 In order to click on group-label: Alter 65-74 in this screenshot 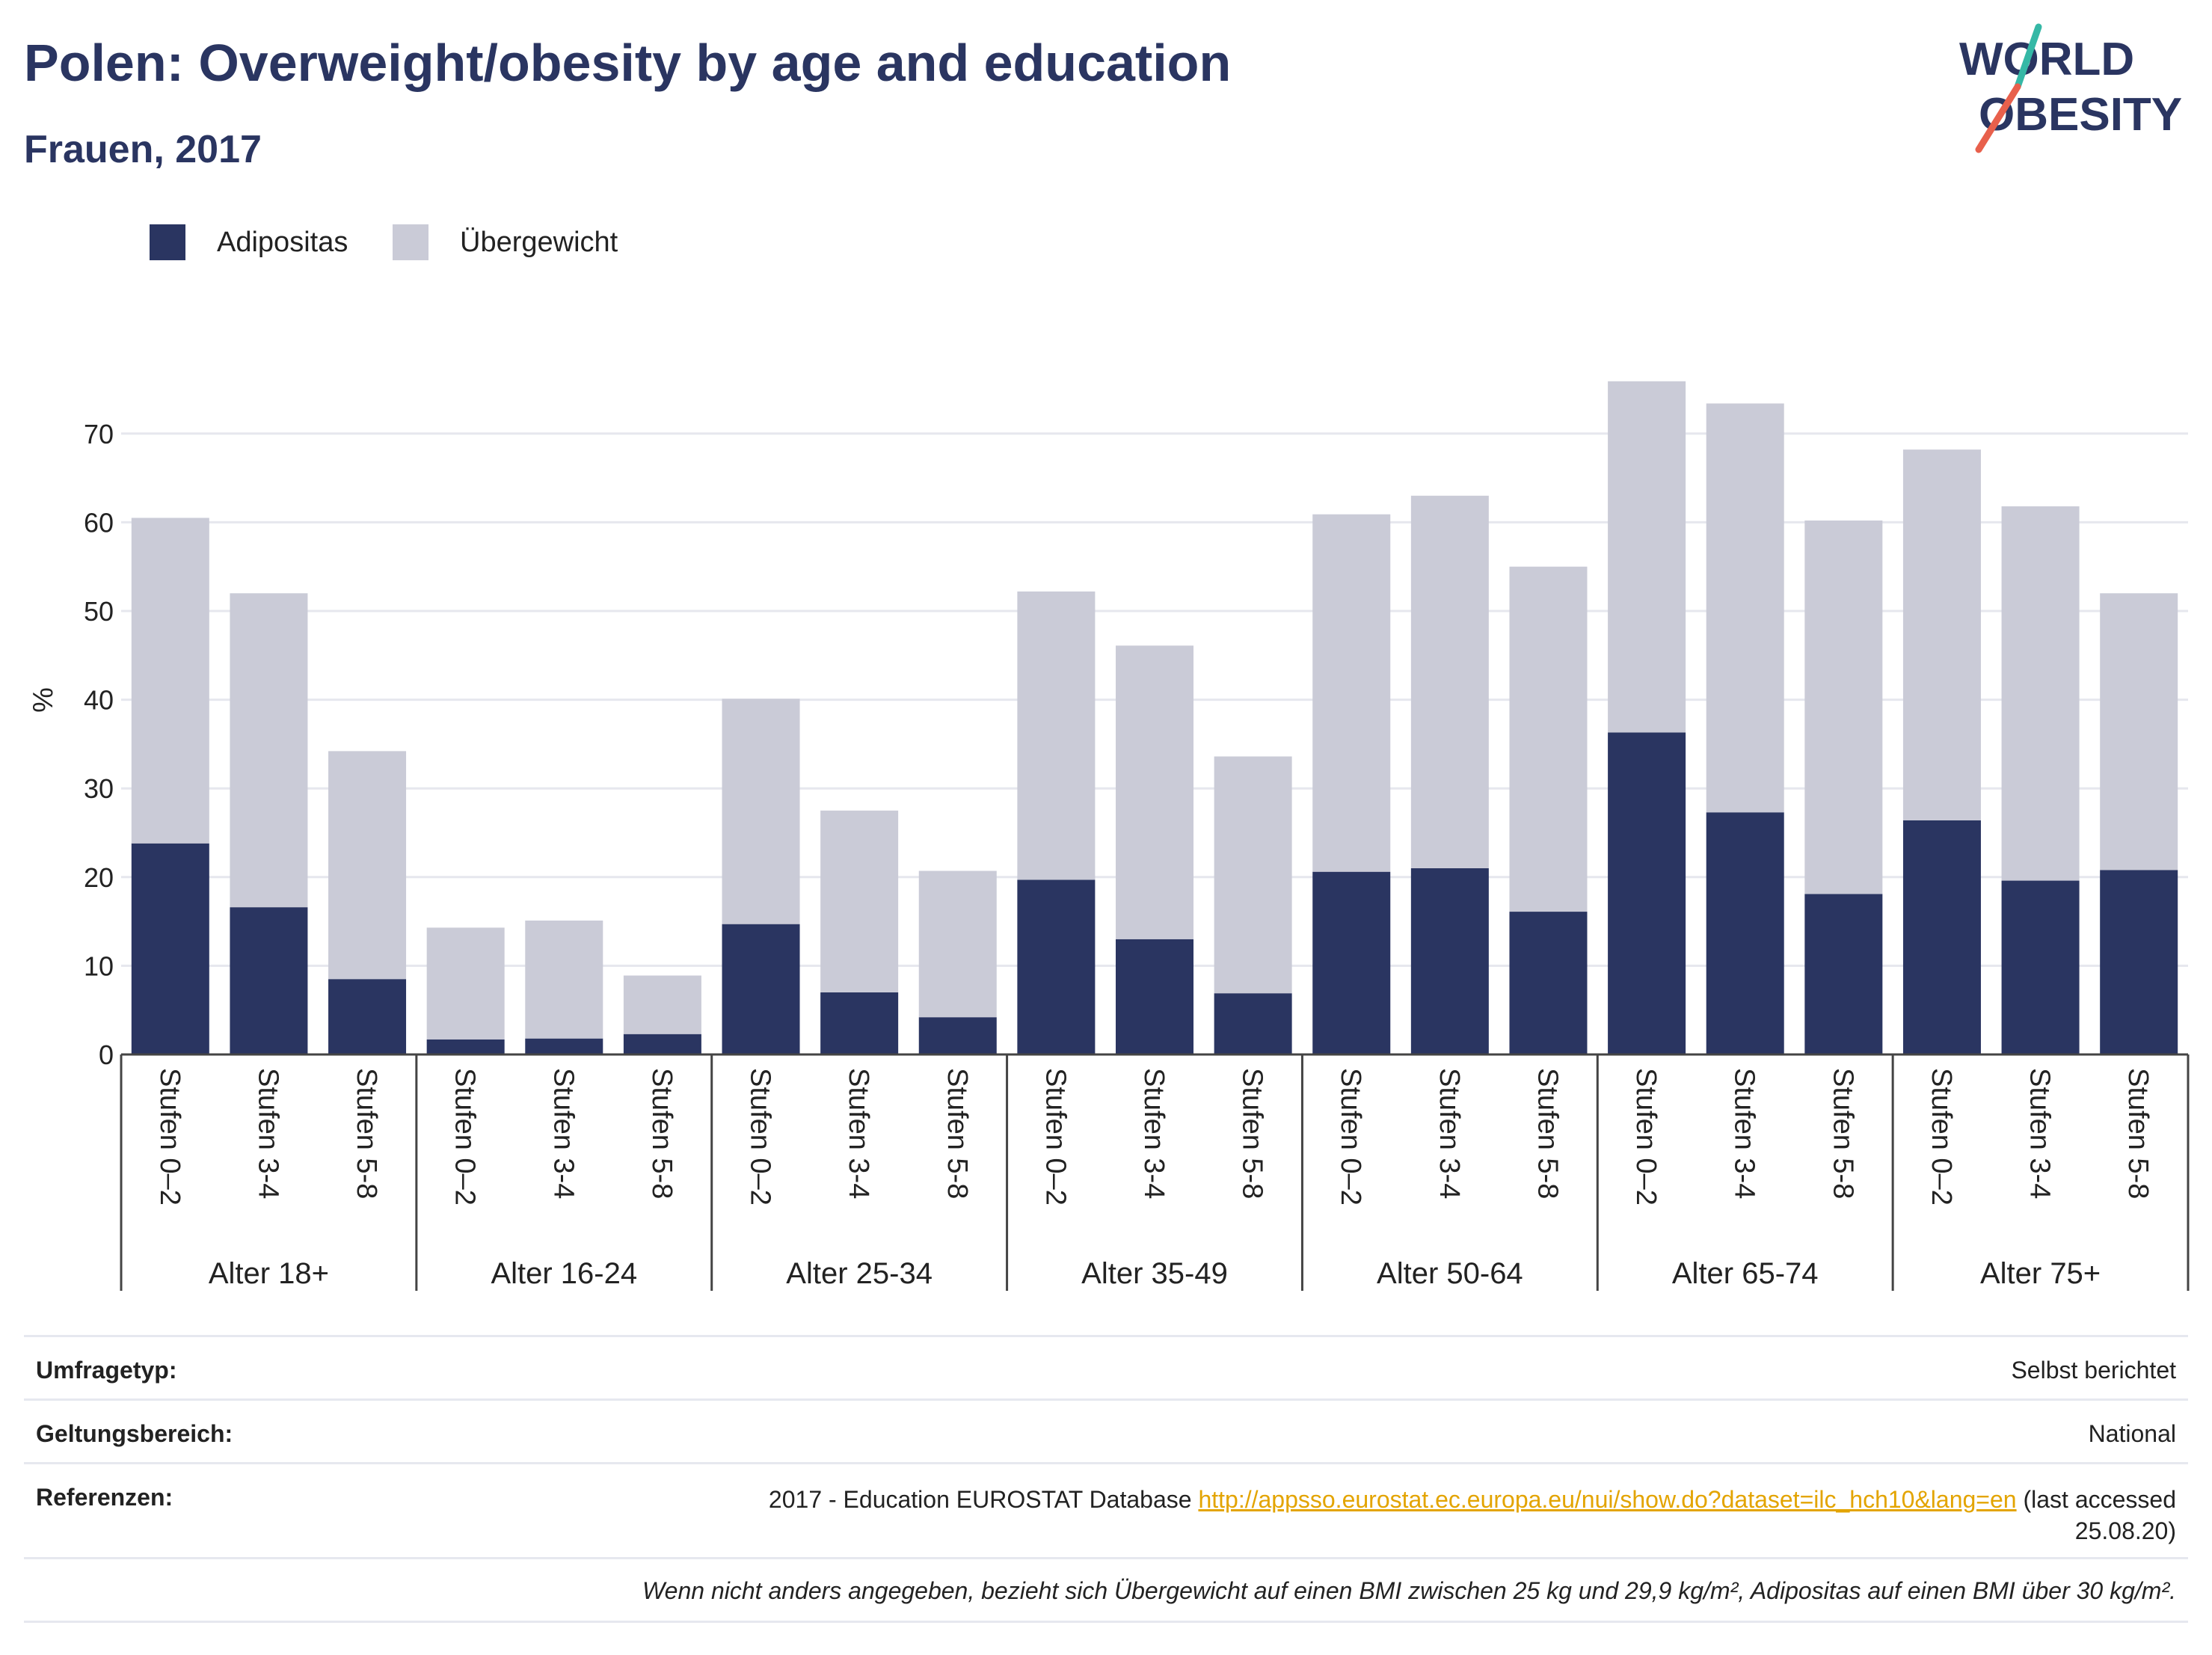, I will do `click(1745, 1273)`.